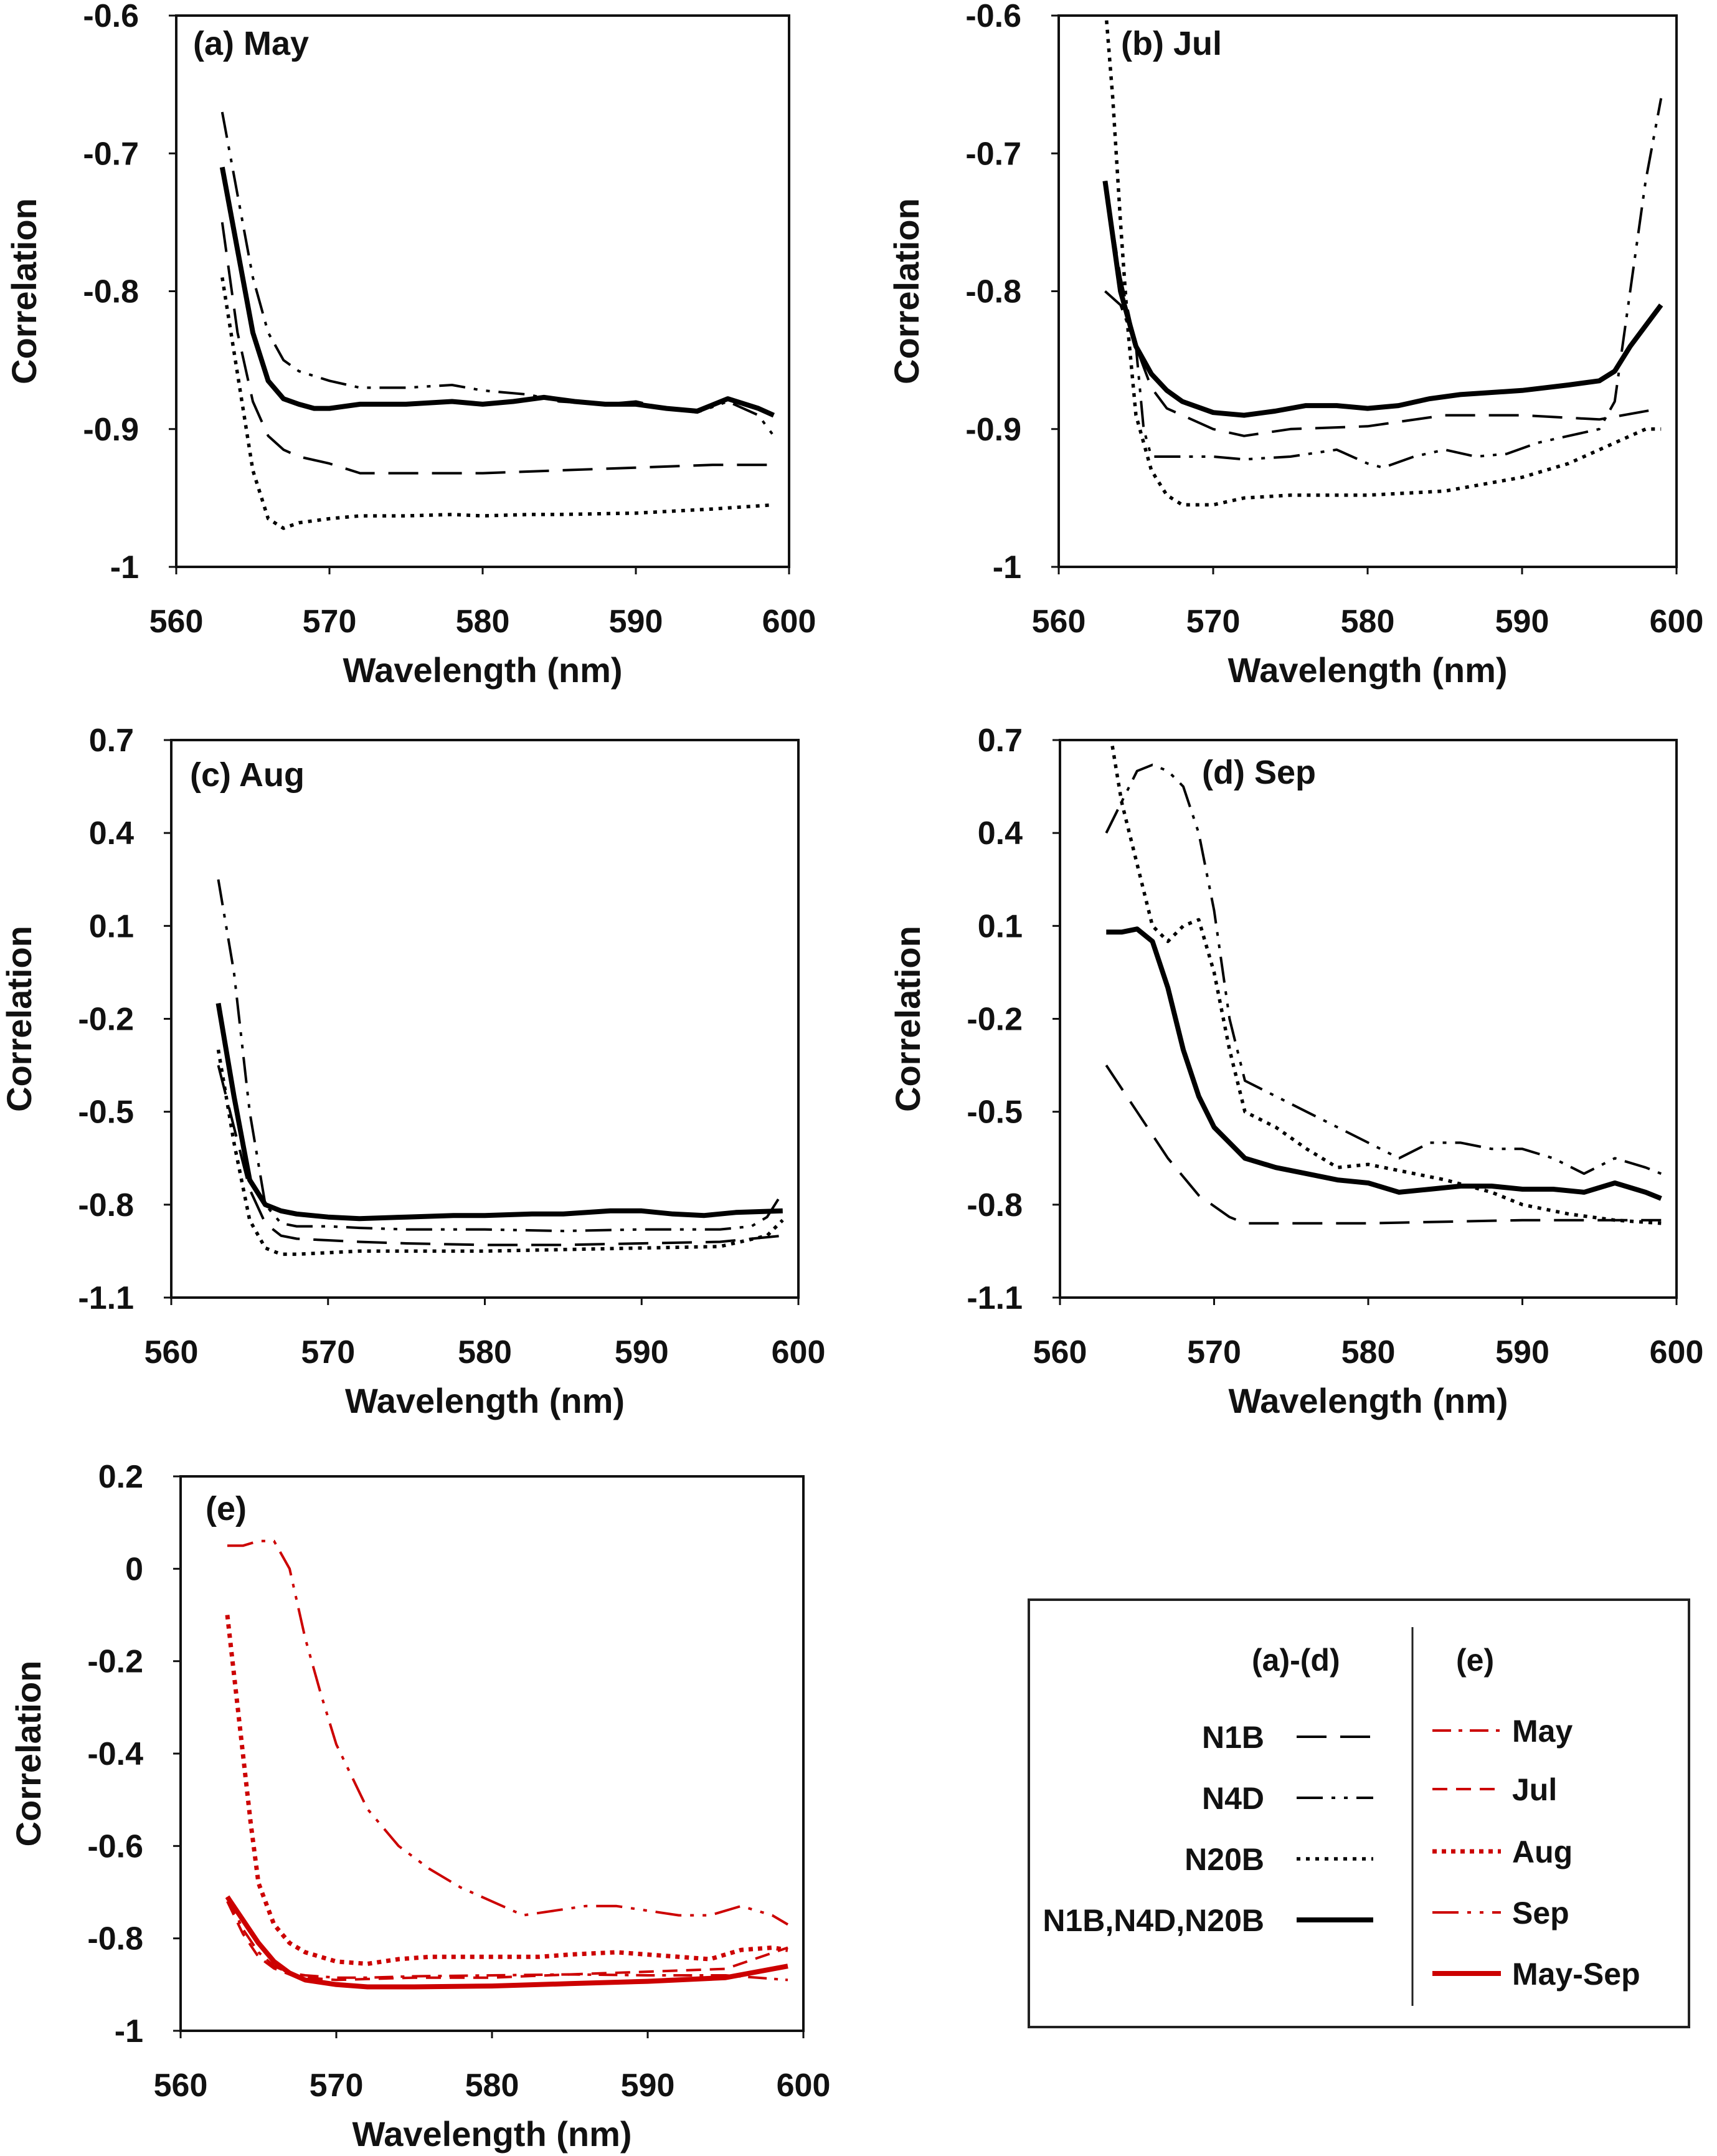 The width and height of the screenshot is (1717, 2156). I want to click on panel-title: (b) Jul, so click(1171, 43).